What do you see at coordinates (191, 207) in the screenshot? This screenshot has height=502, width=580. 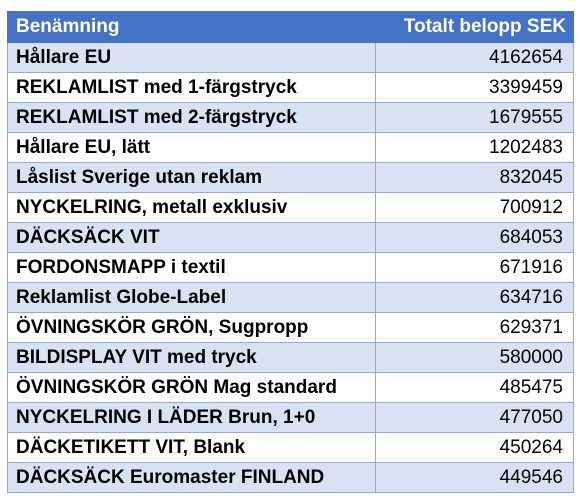 I see `product-name: NYCKELRING, metall exklusiv` at bounding box center [191, 207].